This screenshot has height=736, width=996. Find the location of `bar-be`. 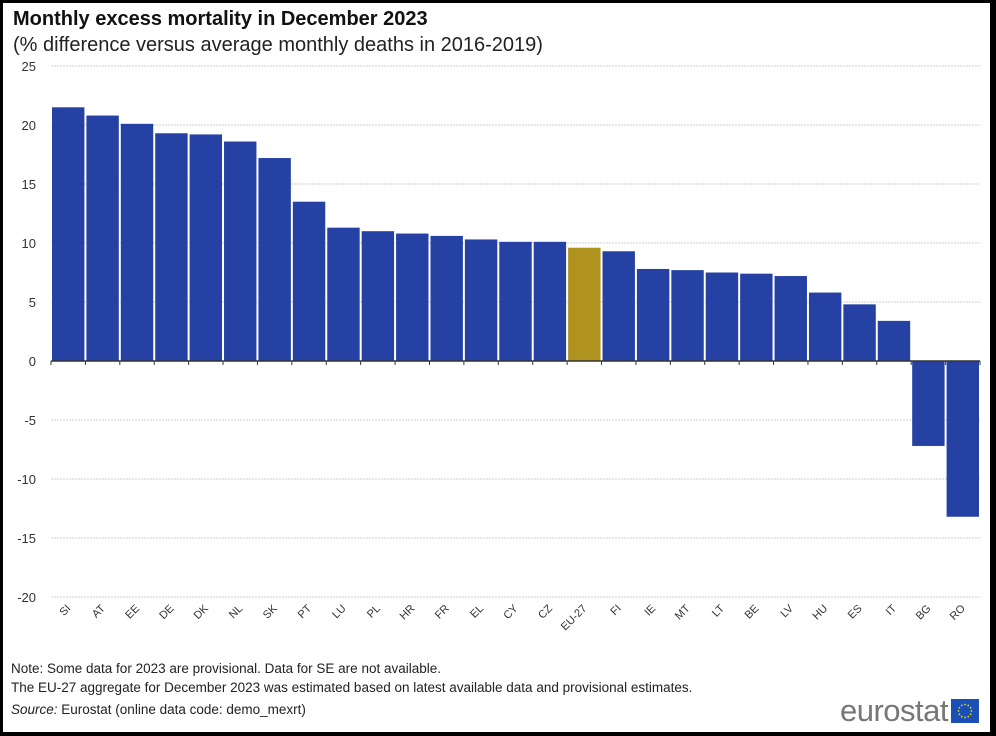

bar-be is located at coordinates (756, 317).